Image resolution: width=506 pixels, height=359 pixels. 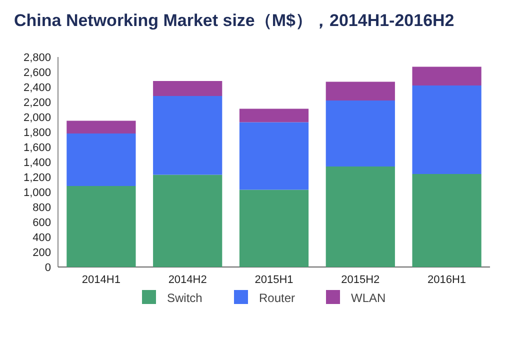 I want to click on x-tick-label: 2015H2, so click(x=360, y=280).